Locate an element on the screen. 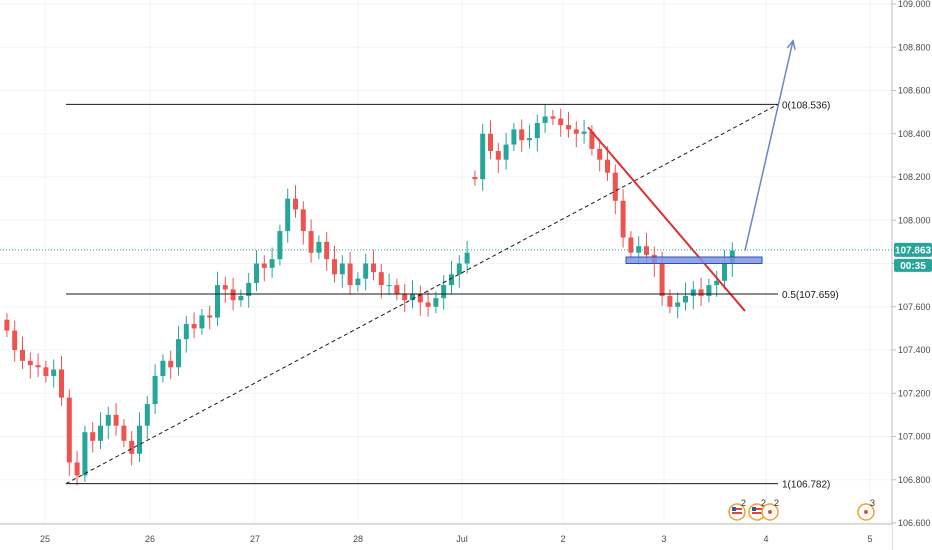  x-tick-label: 27 is located at coordinates (255, 539).